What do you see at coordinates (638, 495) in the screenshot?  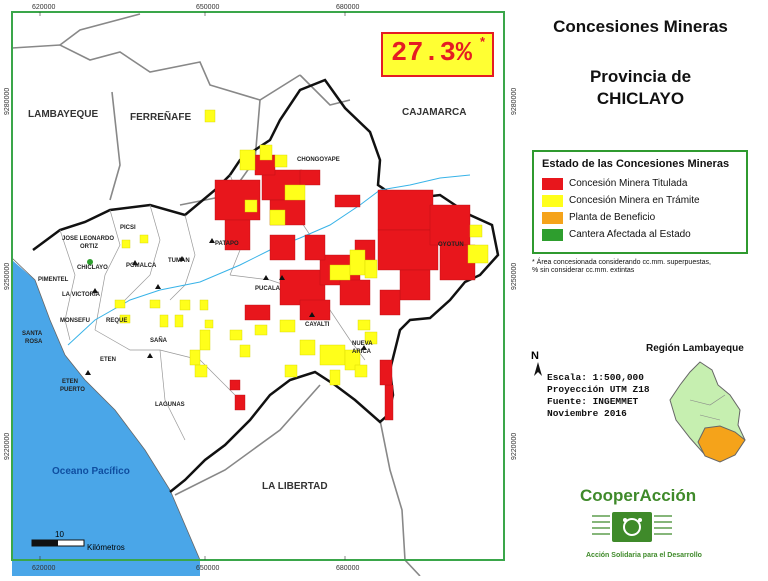 I see `logo-name: CooperAcción` at bounding box center [638, 495].